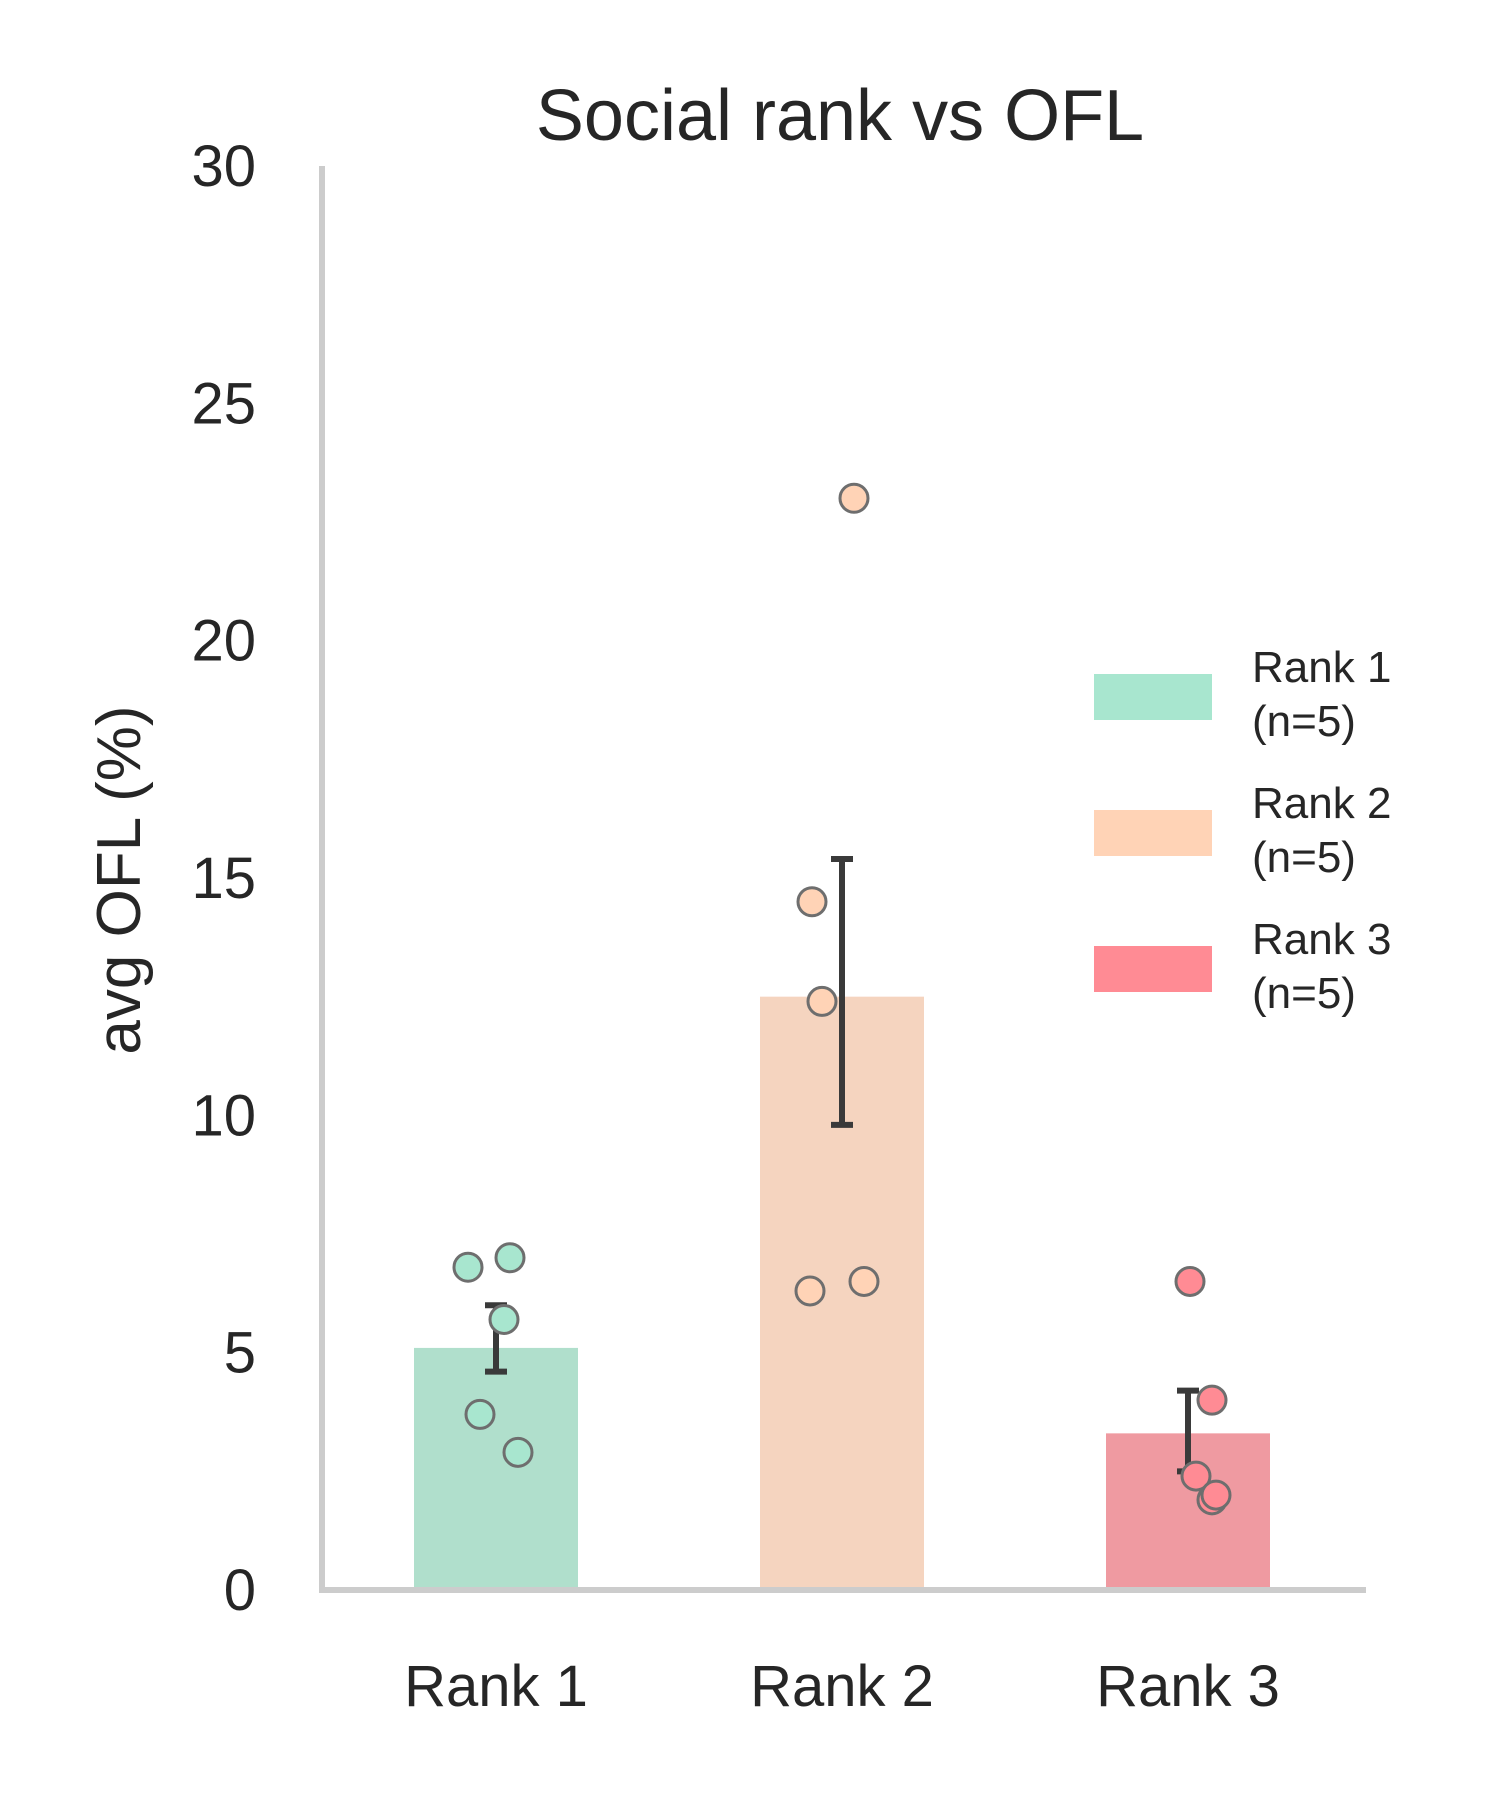  I want to click on legend-label: Rank 3, so click(1321, 939).